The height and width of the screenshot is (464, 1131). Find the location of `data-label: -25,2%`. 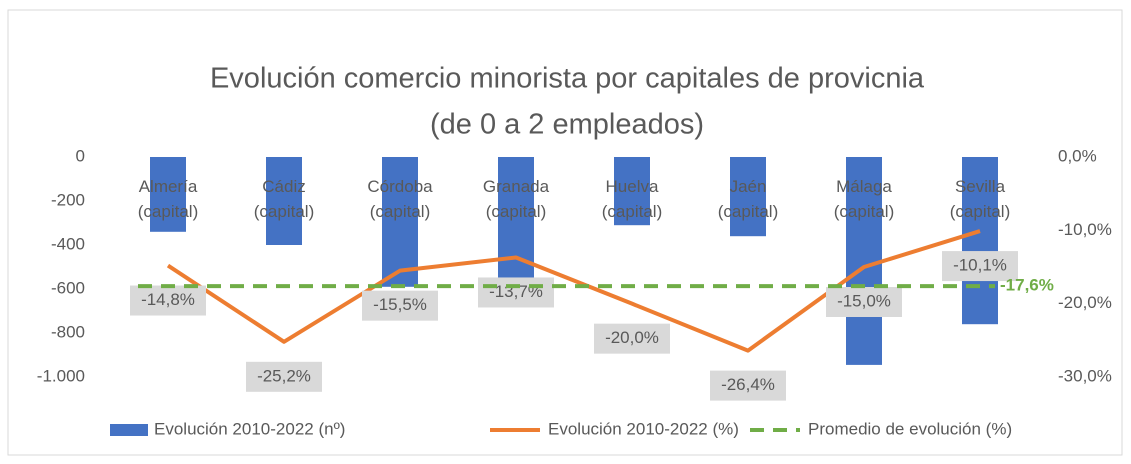

data-label: -25,2% is located at coordinates (284, 375).